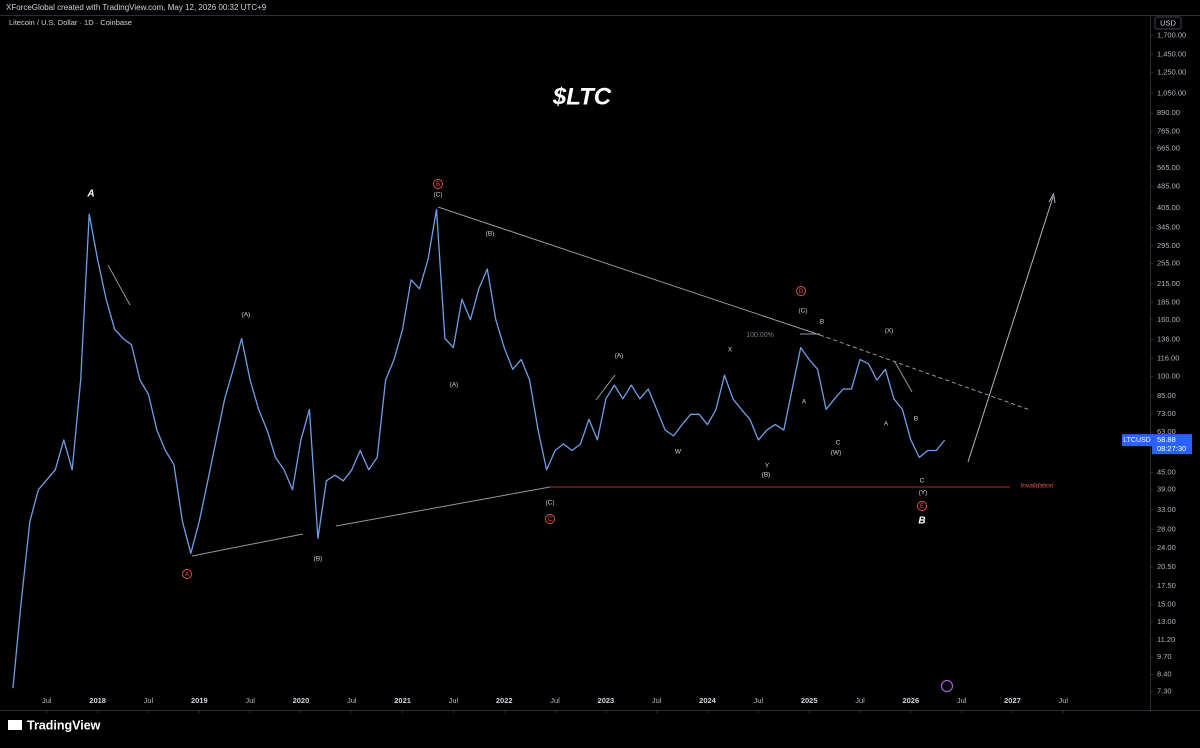 The image size is (1200, 748). What do you see at coordinates (1166, 413) in the screenshot?
I see `y-tick-label: 73.00` at bounding box center [1166, 413].